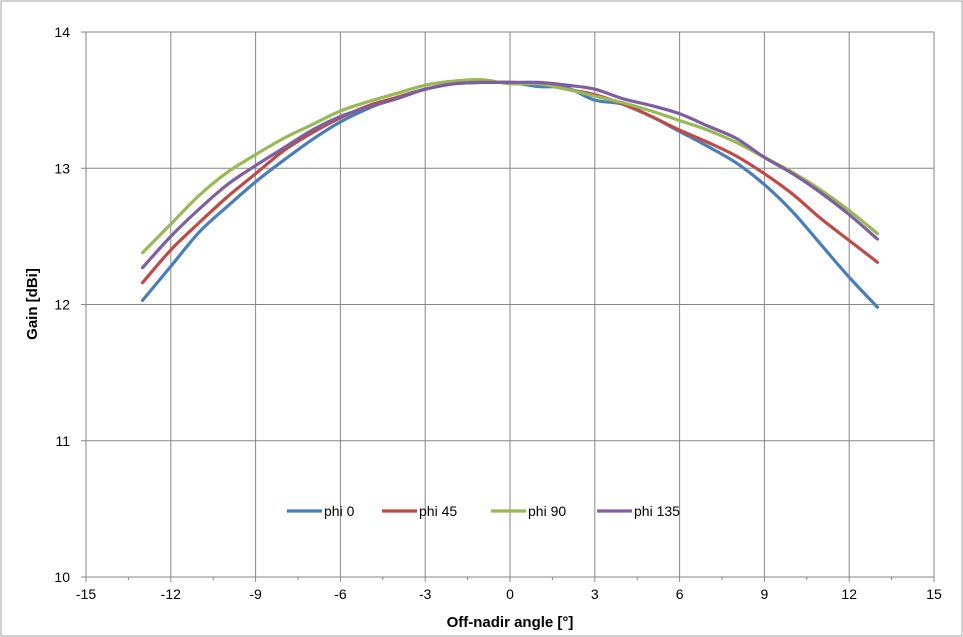  I want to click on x-tick-label: 12, so click(849, 594).